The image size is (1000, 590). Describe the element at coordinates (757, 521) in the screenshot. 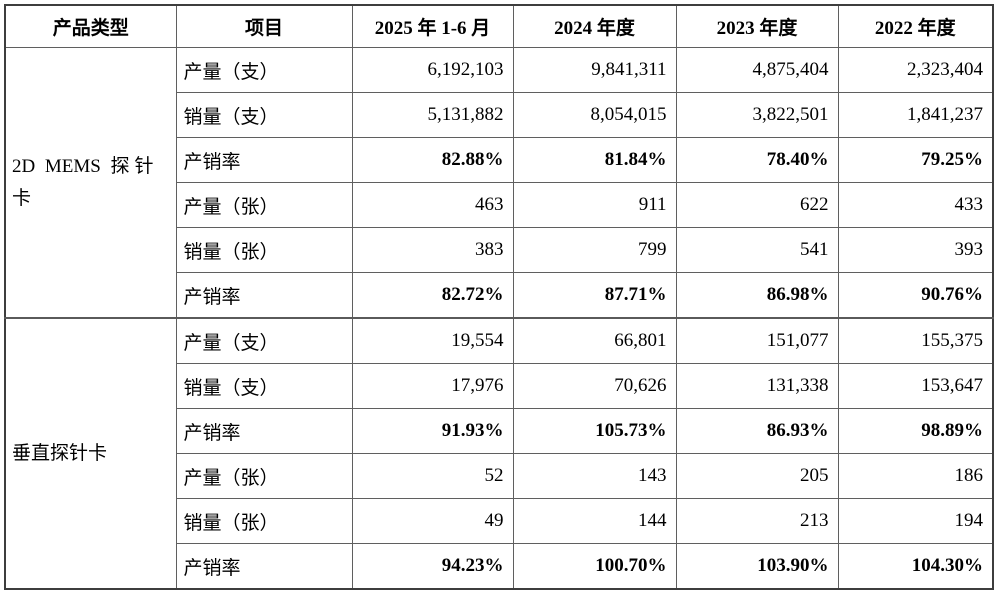

I see `value-cell: 213` at that location.